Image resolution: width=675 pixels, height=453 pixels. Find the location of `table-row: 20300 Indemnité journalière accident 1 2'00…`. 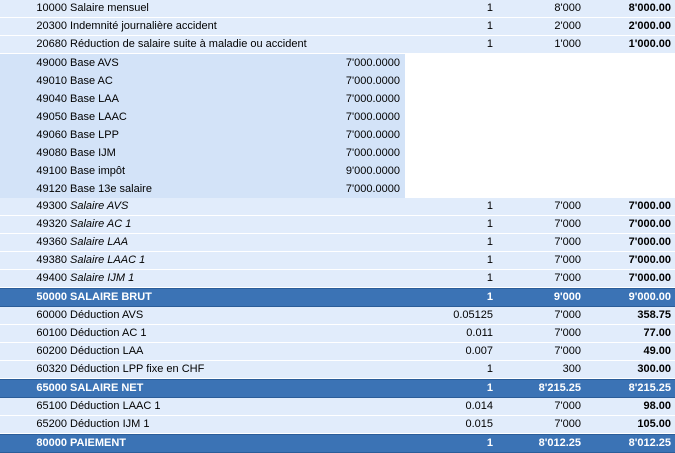

table-row: 20300 Indemnité journalière accident 1 2'00… is located at coordinates (337, 27).